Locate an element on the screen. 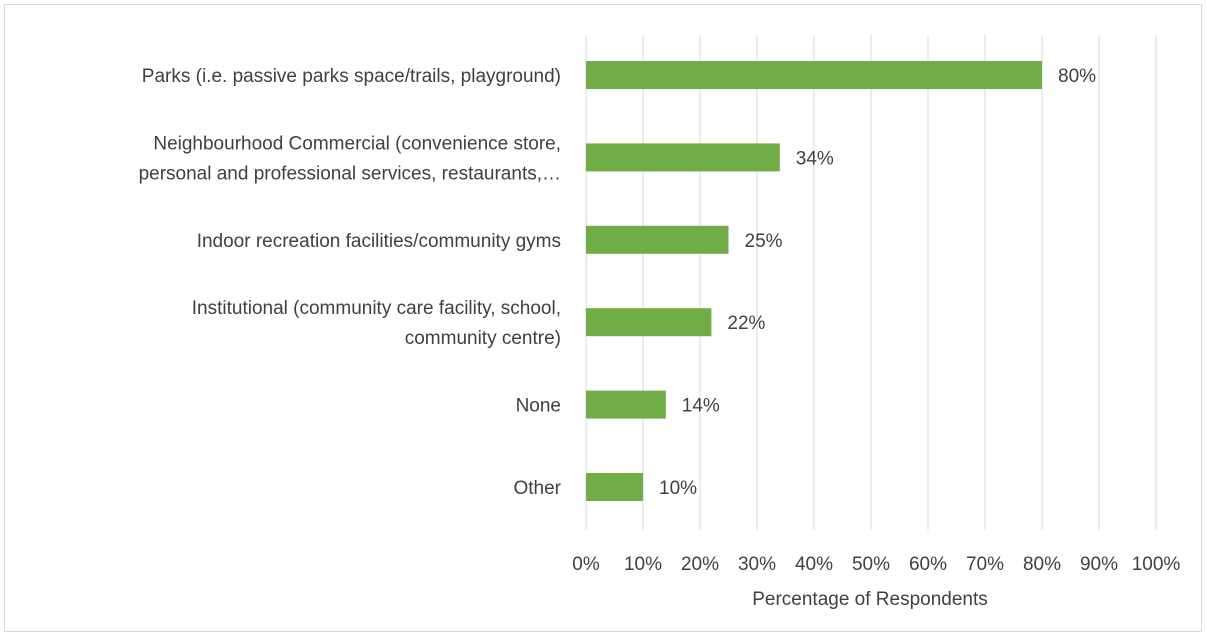 This screenshot has height=637, width=1207. data-label: 80% is located at coordinates (1077, 76).